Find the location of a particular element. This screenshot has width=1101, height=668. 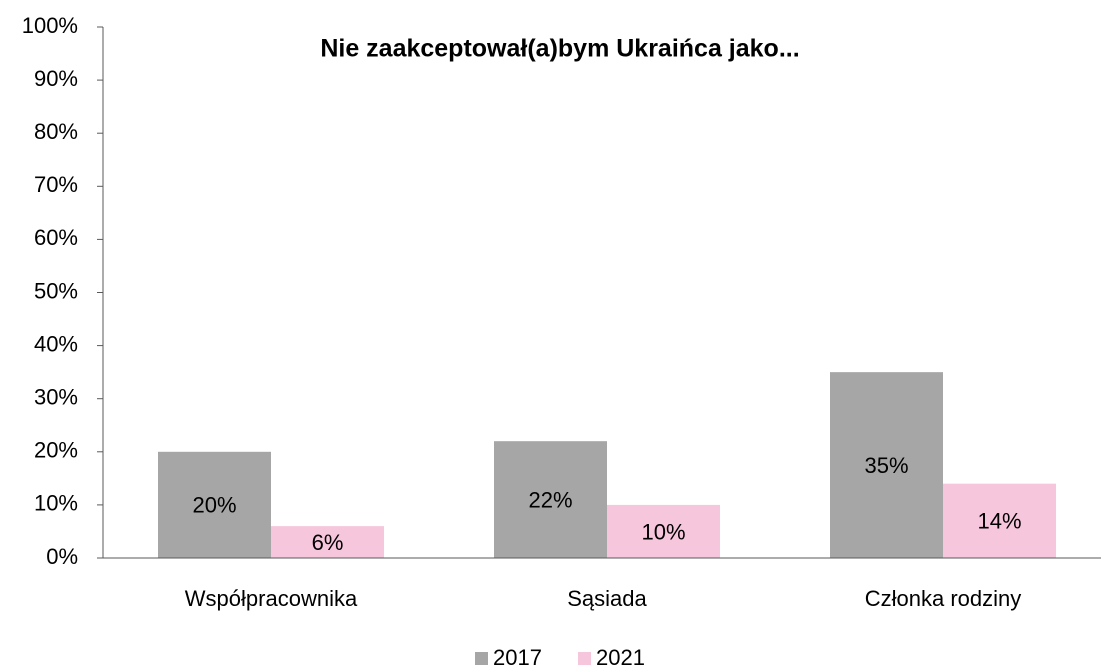

y-tick-label: 70% is located at coordinates (56, 184).